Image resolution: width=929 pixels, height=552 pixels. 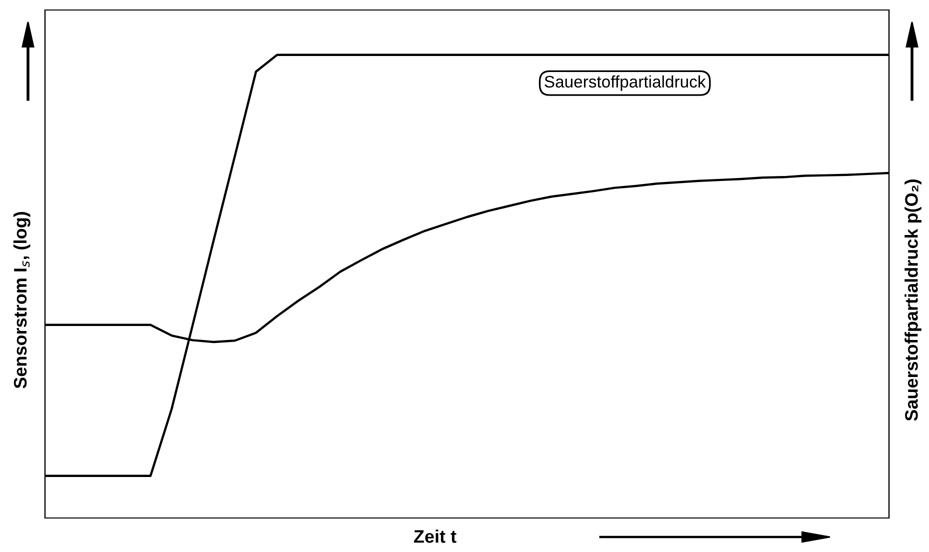 What do you see at coordinates (435, 536) in the screenshot?
I see `x-axis-title: Zeit t` at bounding box center [435, 536].